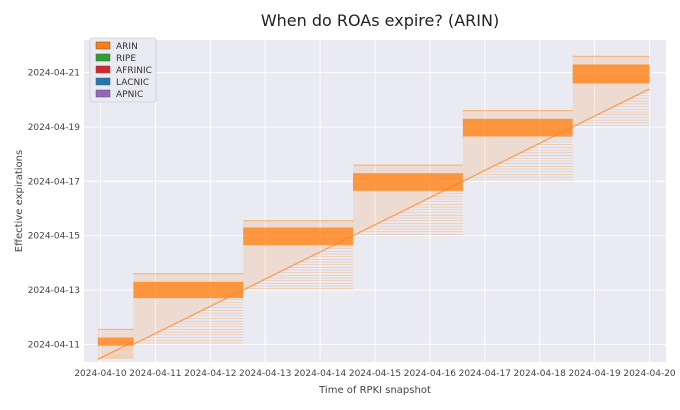  I want to click on y-tick-label: 2024-04-13, so click(54, 291).